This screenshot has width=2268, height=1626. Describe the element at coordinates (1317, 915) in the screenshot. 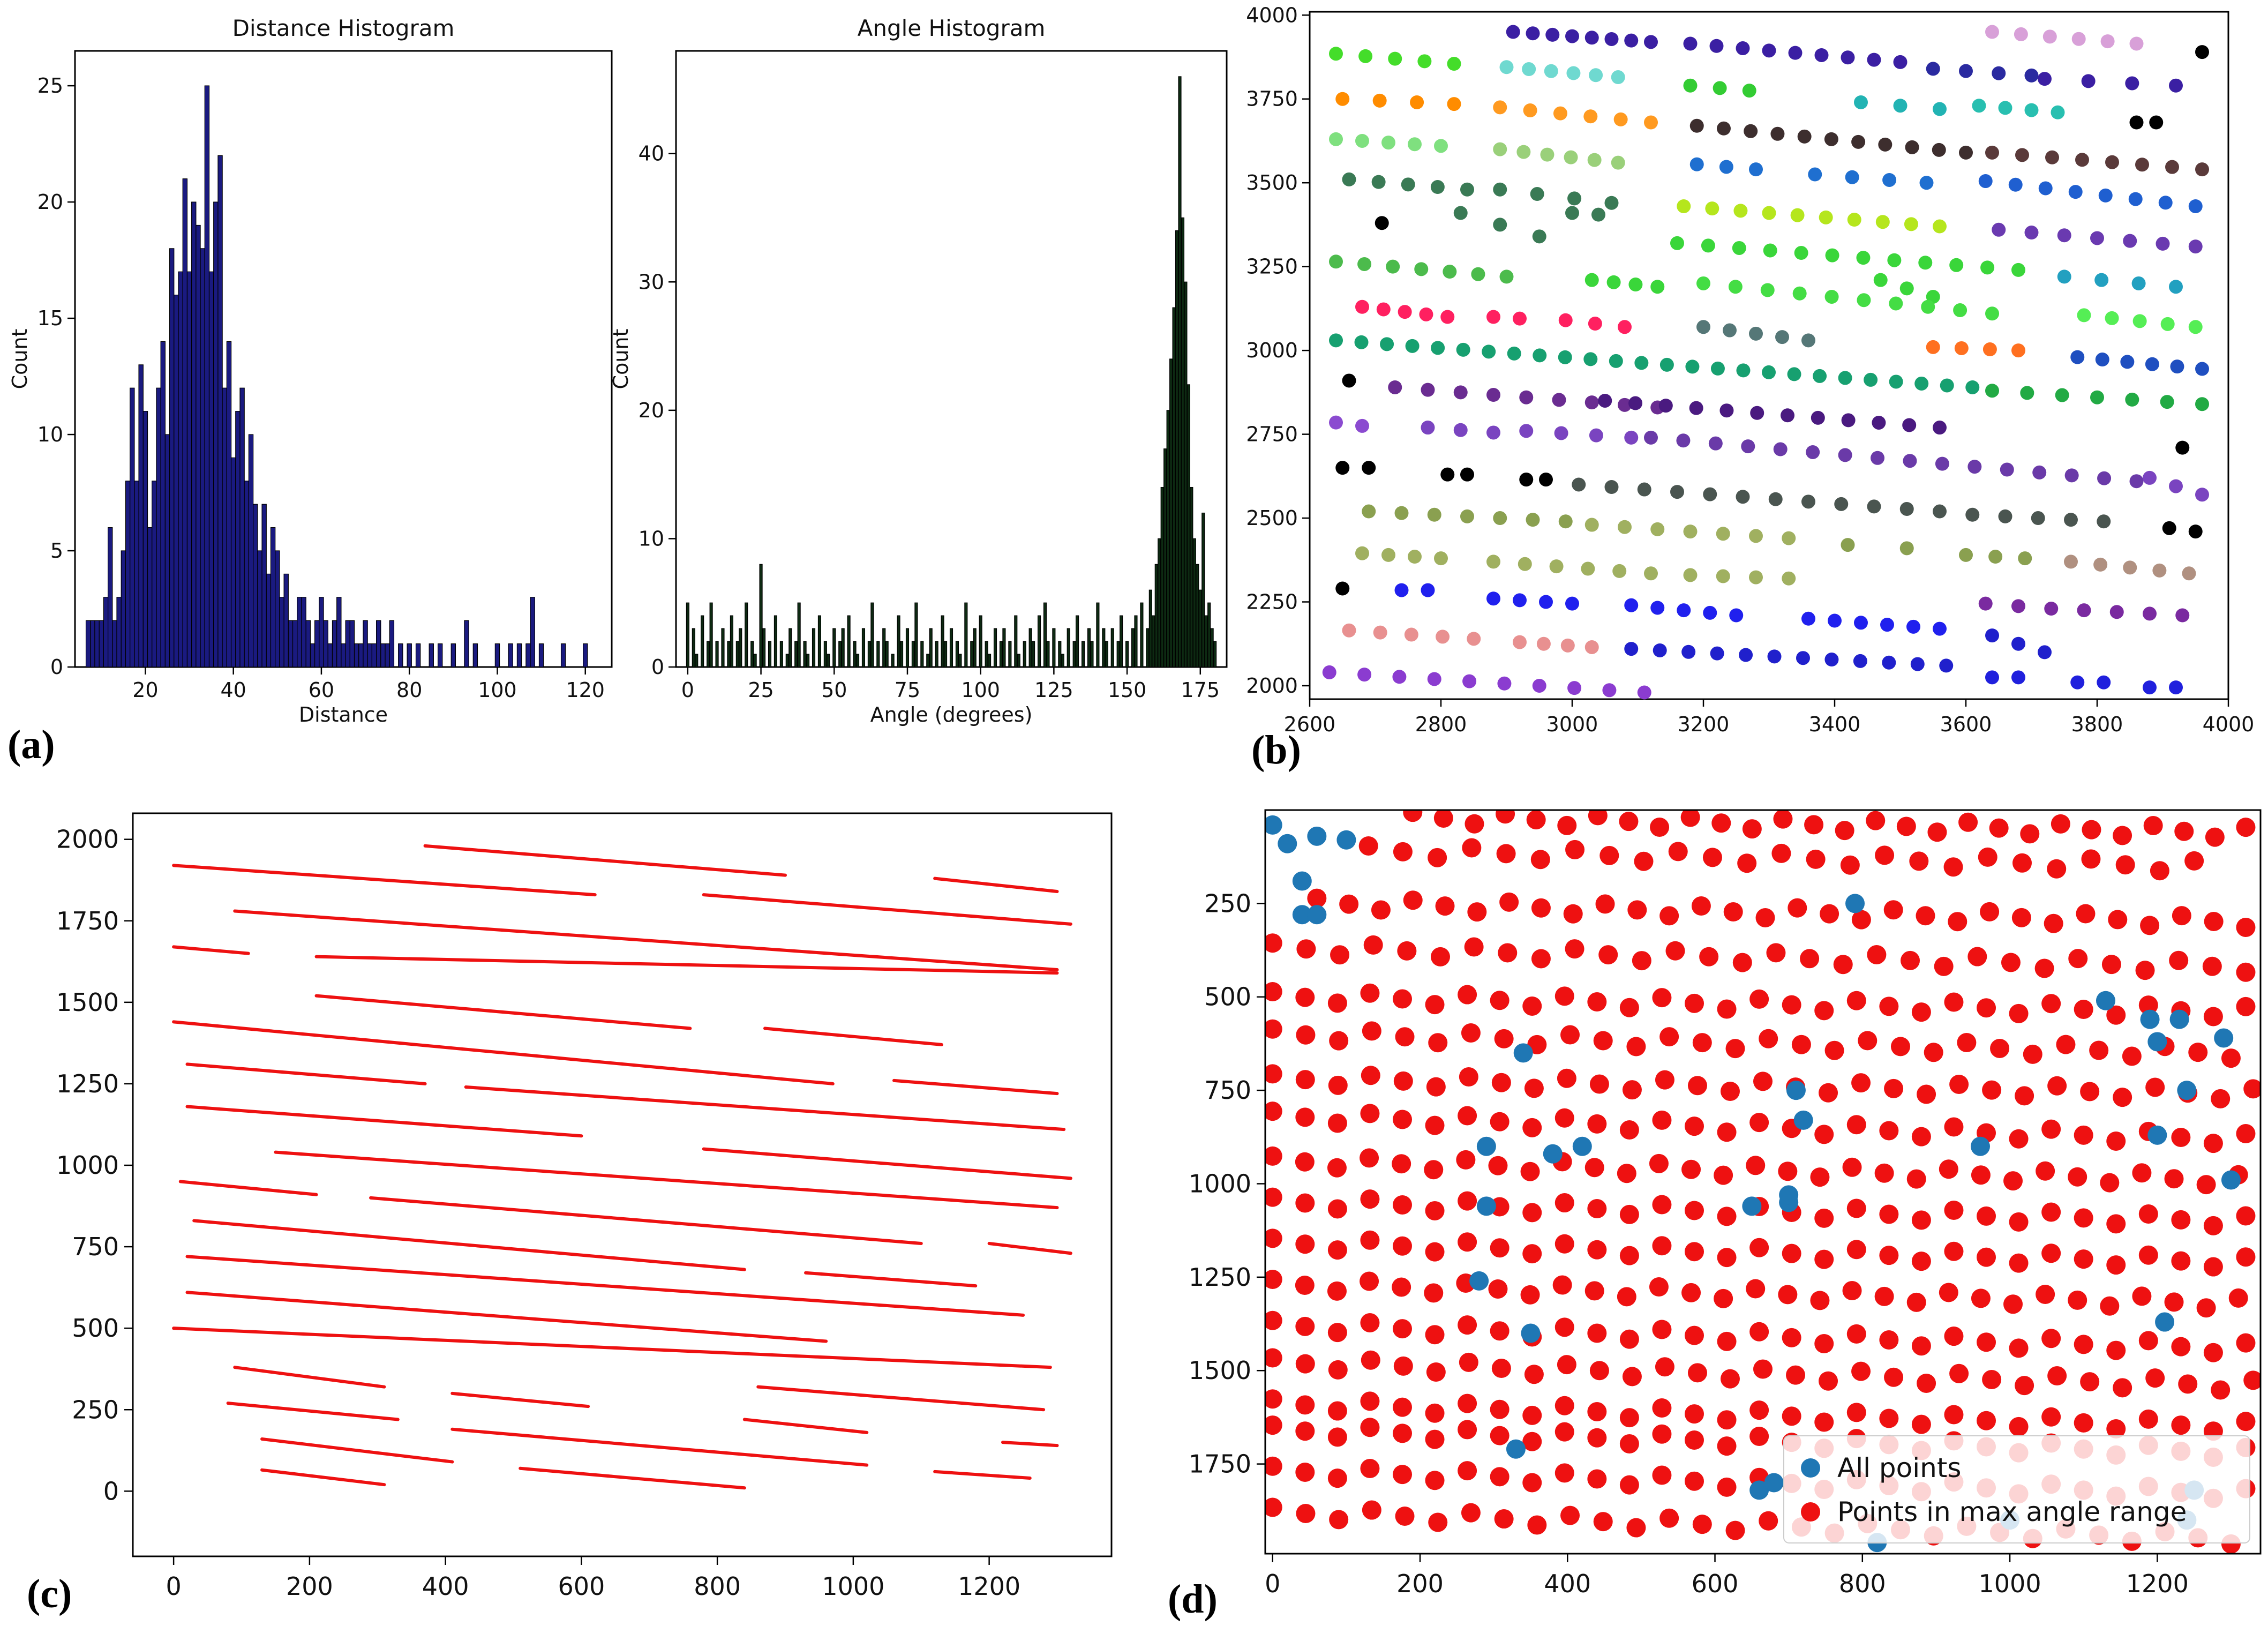

I see `all-point` at that location.